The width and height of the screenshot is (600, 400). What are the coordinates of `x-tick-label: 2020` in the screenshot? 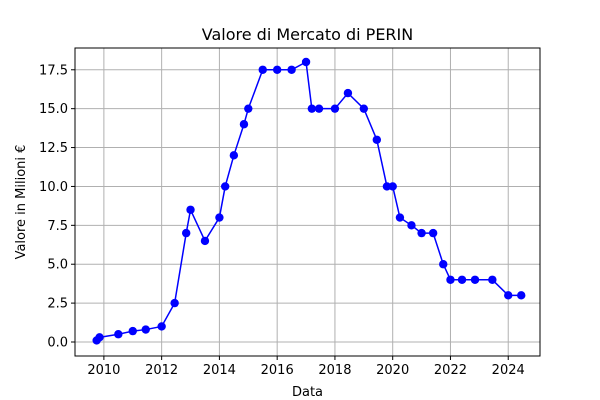 It's located at (392, 370).